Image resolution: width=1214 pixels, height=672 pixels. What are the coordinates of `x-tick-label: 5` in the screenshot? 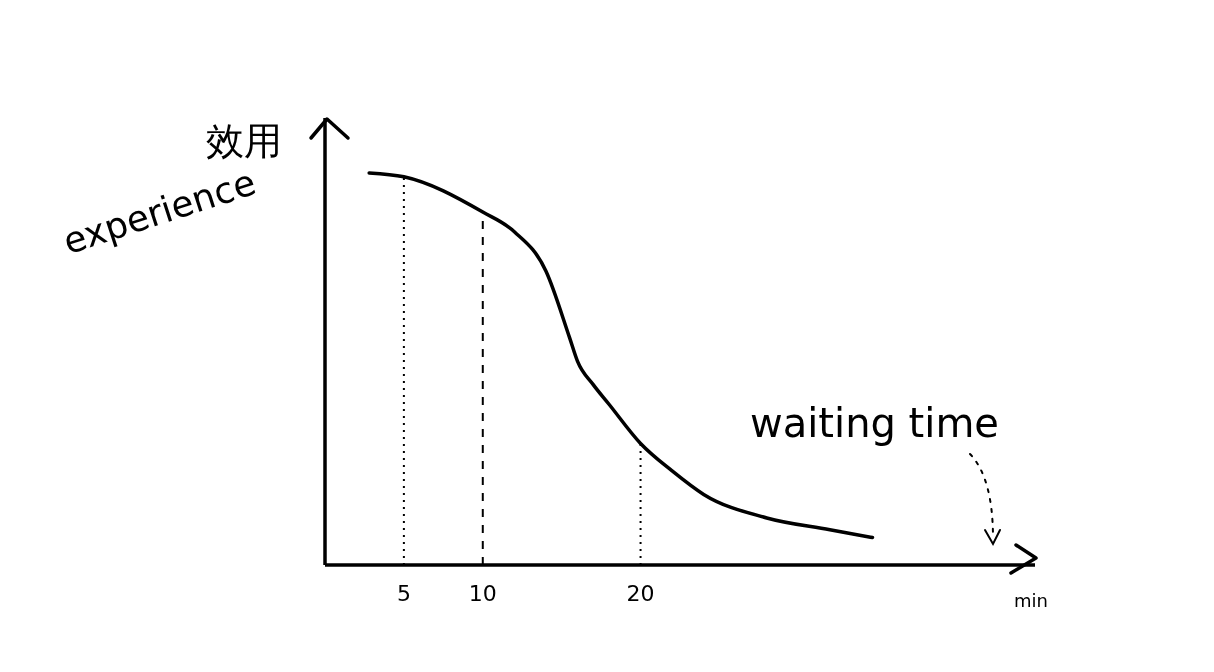 It's located at (403, 593).